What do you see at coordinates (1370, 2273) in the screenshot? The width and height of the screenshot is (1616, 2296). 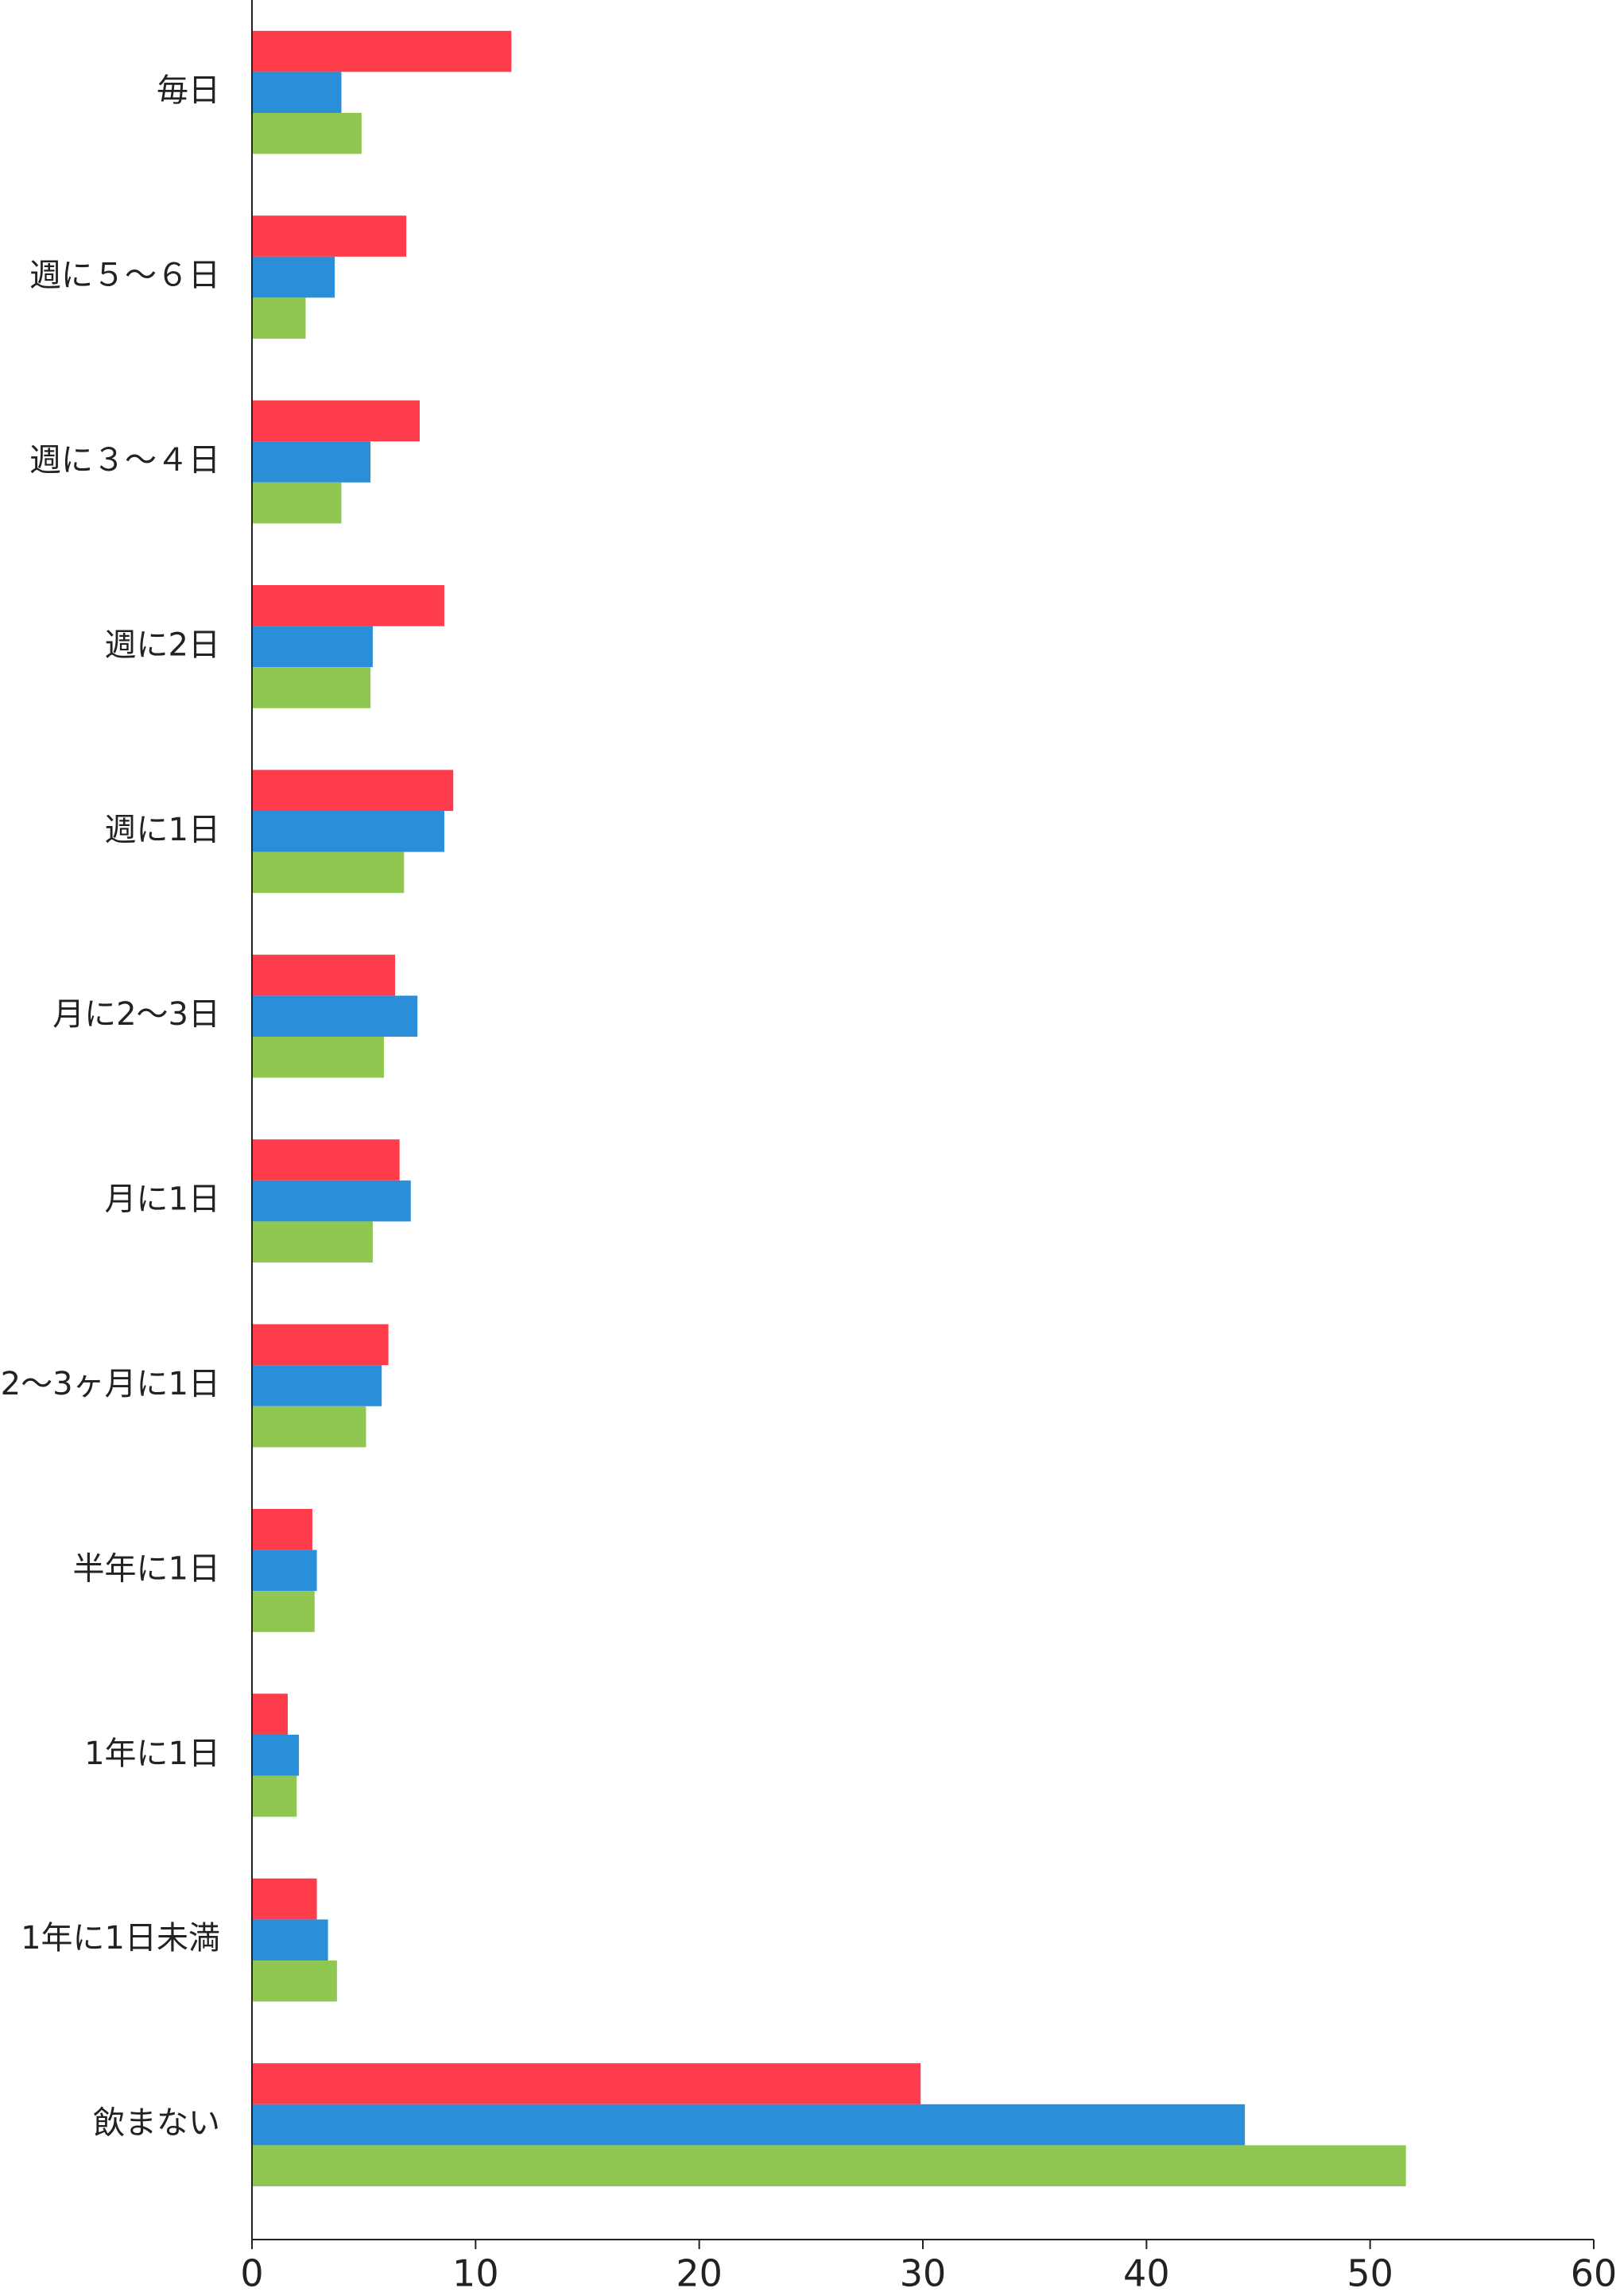 I see `x-tick-label: 50` at bounding box center [1370, 2273].